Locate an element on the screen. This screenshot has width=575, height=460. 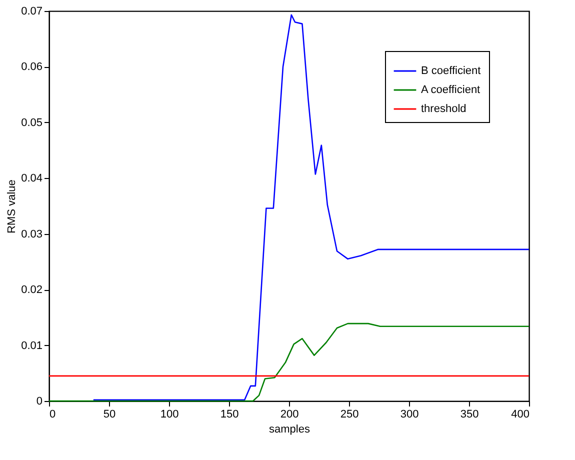
y-tick-label: 0.03 is located at coordinates (31, 234).